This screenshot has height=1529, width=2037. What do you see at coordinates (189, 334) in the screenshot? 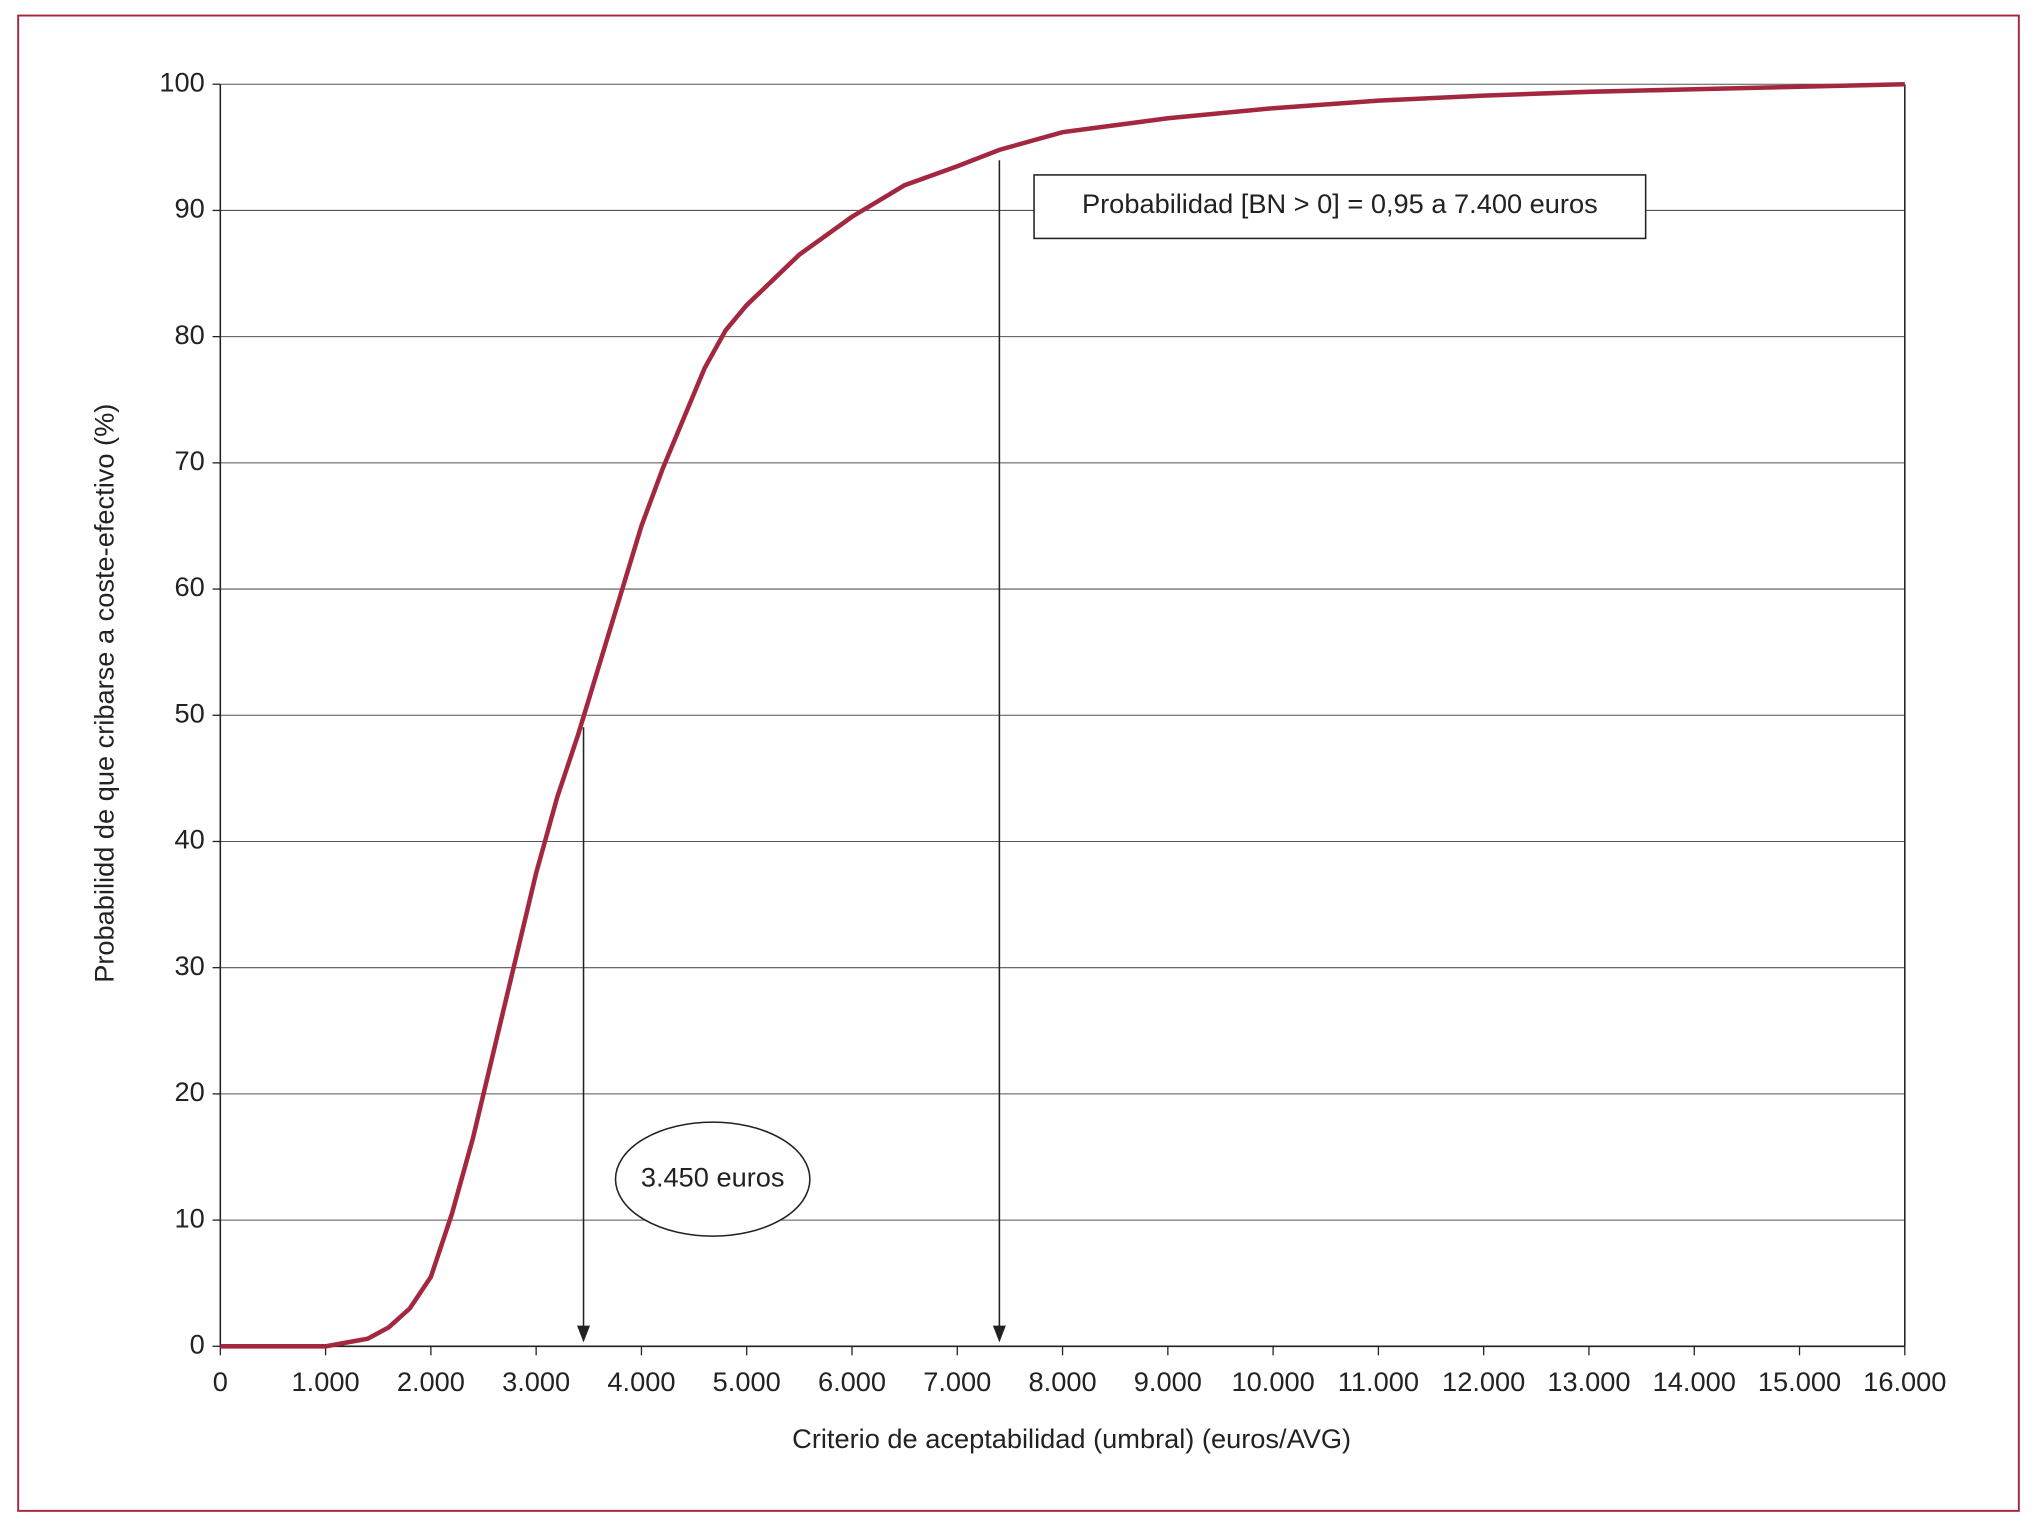
I see `y-tick-label: 80` at bounding box center [189, 334].